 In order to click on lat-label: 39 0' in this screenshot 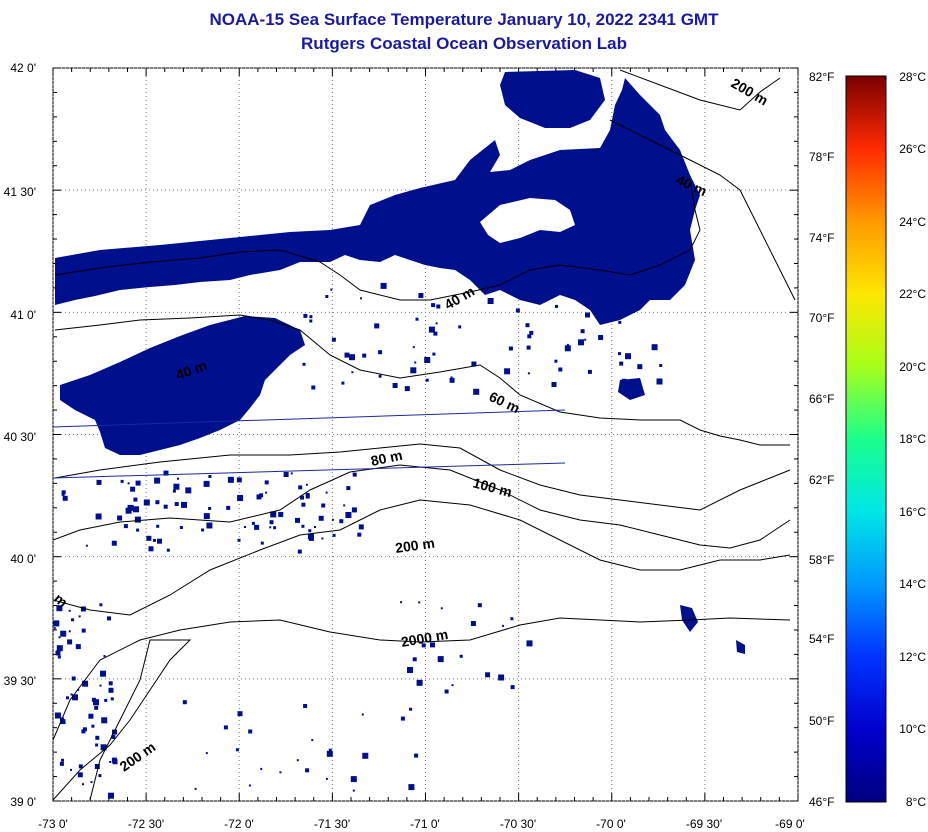, I will do `click(23, 802)`.